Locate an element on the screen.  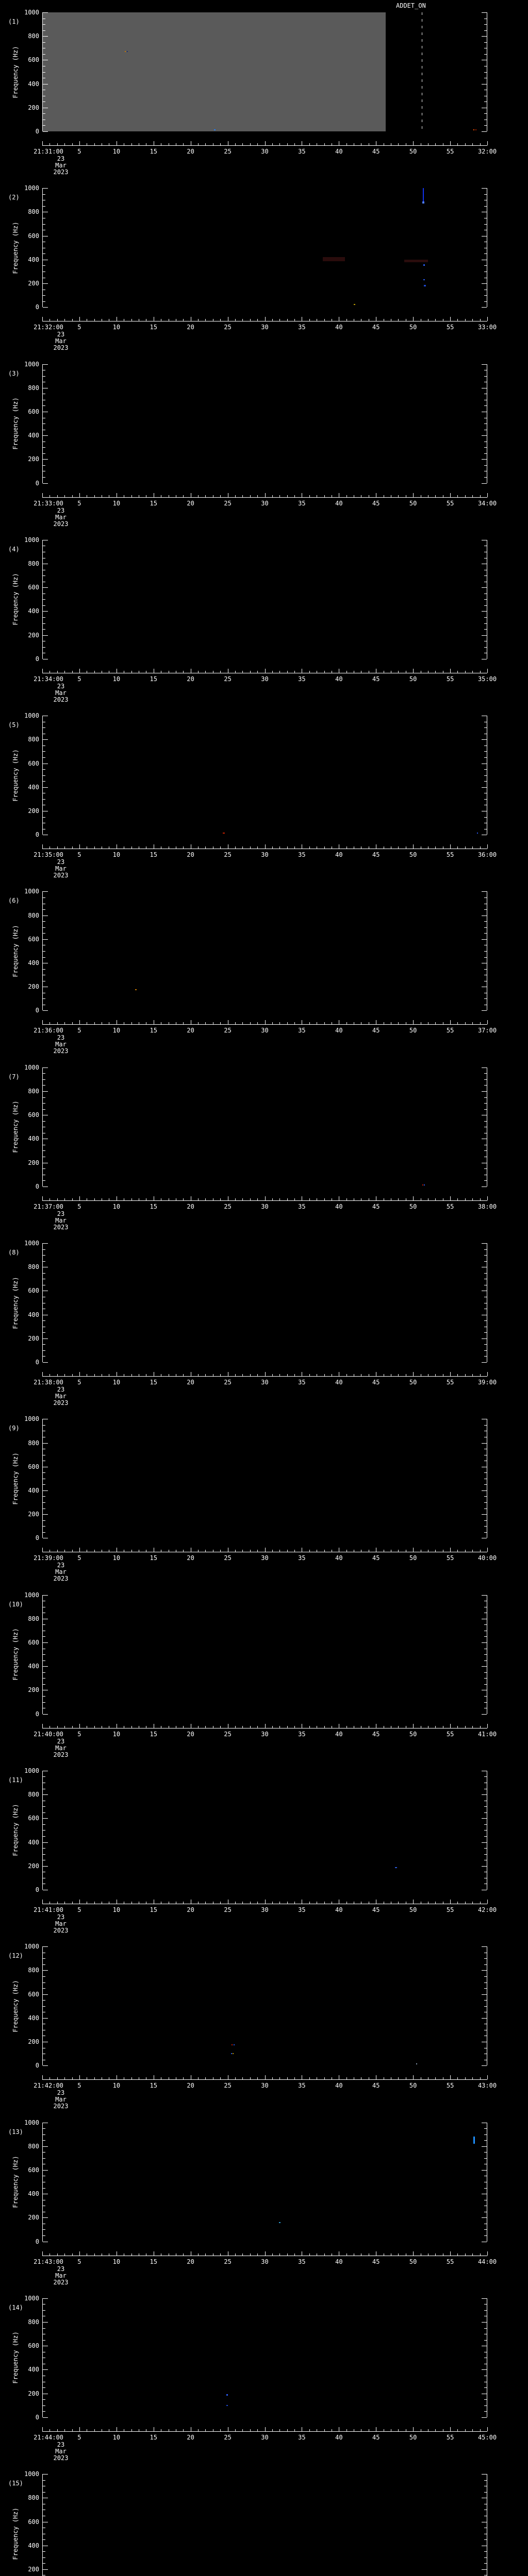
start-time-label: 21:38:00 is located at coordinates (48, 1382).